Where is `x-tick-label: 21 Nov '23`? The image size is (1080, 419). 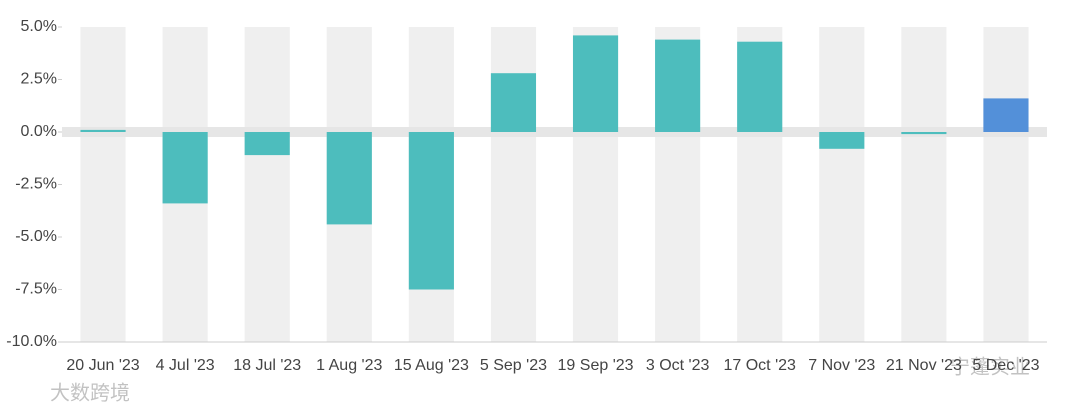
x-tick-label: 21 Nov '23 is located at coordinates (924, 365).